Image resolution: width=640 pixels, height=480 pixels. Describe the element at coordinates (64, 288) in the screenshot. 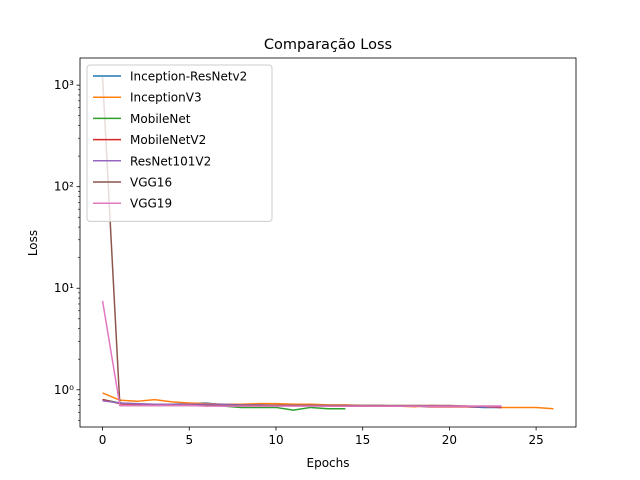

I see `y-tick-label: 10¹` at that location.